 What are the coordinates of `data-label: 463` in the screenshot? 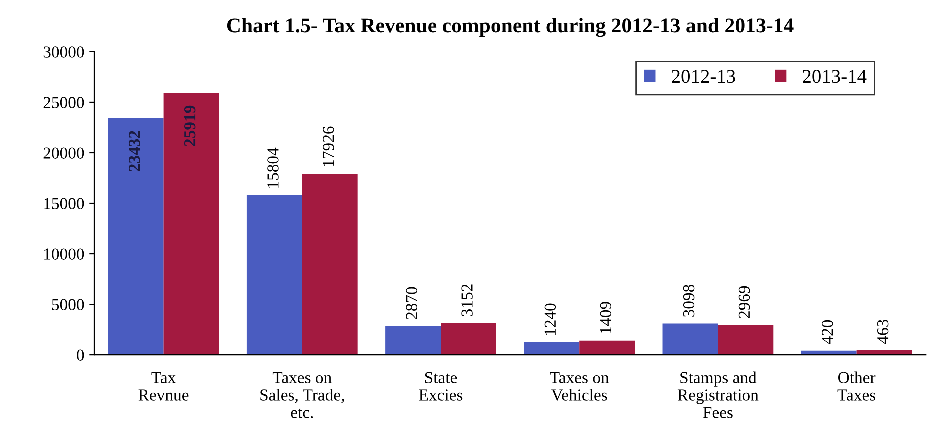 It's located at (883, 332).